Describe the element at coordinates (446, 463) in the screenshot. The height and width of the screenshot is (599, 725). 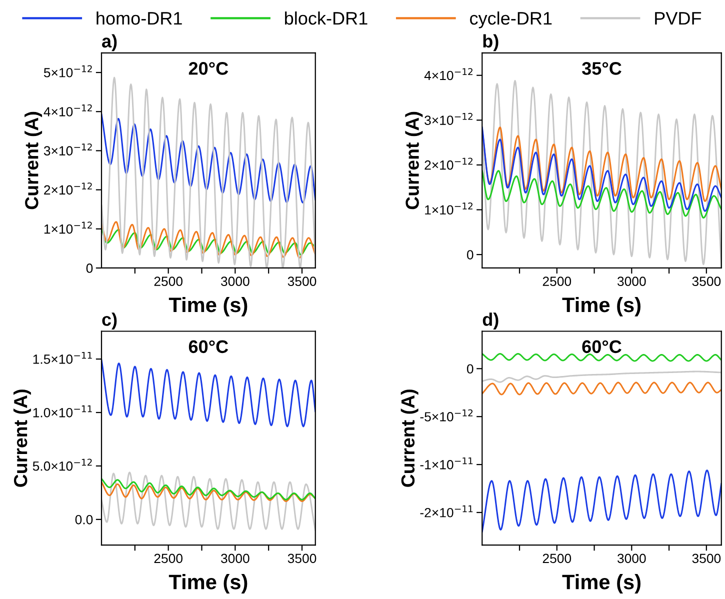
I see `y-tick-label: -1×10$^{−11}$` at that location.